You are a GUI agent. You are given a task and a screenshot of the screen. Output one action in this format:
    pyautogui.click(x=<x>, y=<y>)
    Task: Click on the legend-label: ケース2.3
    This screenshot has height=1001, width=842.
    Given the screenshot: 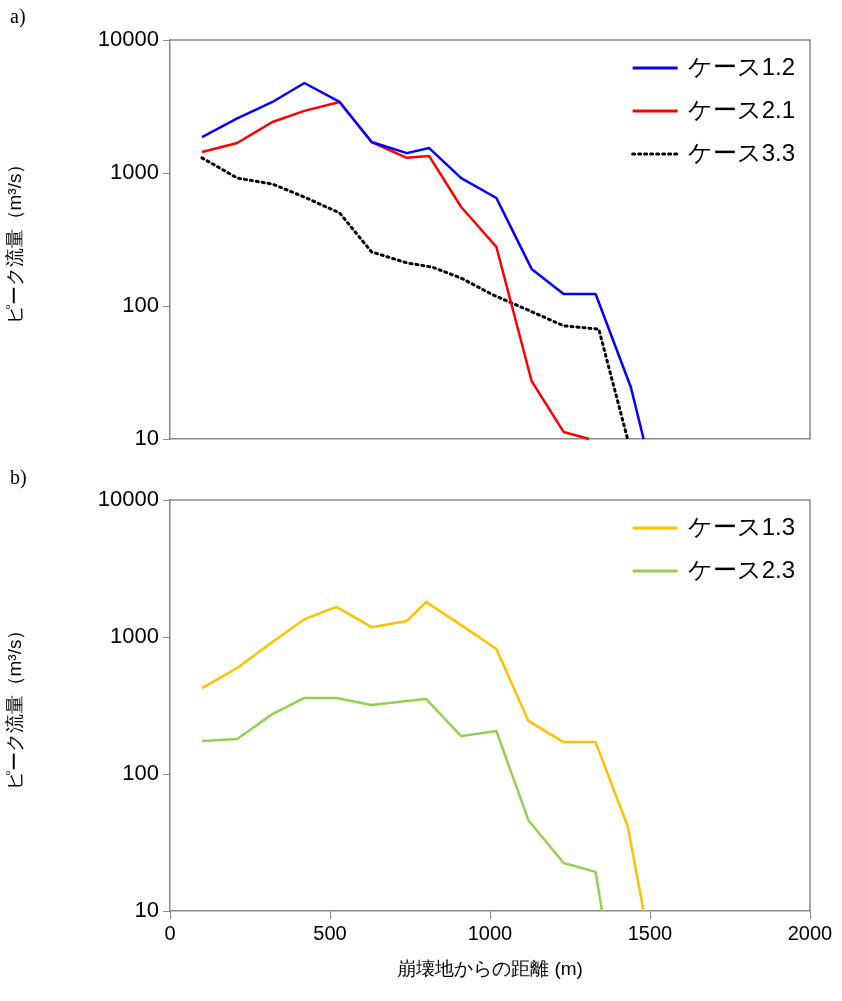 What is the action you would take?
    pyautogui.click(x=741, y=569)
    